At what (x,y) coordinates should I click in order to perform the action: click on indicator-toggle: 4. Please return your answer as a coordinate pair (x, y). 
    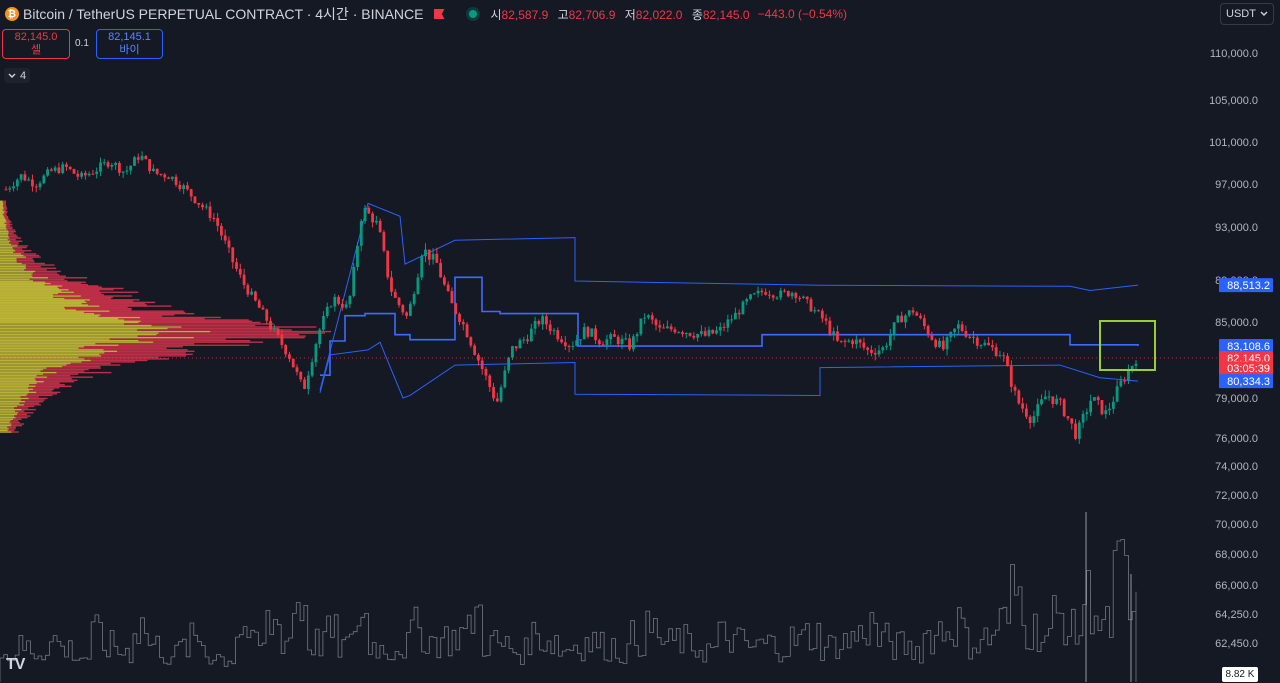
    Looking at the image, I should click on (17, 75).